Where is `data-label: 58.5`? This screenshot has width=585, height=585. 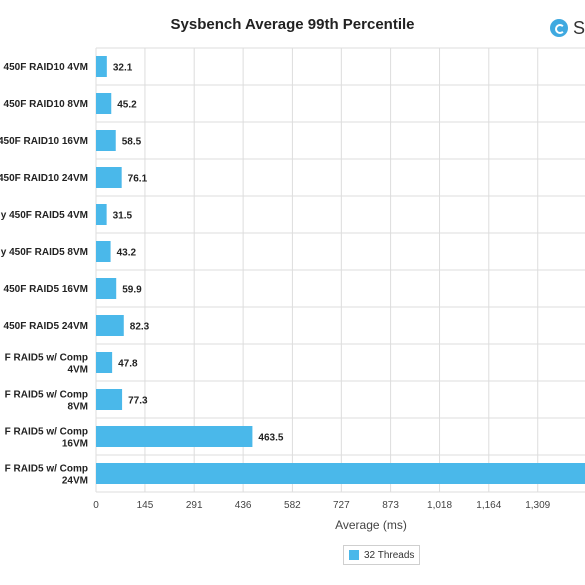 data-label: 58.5 is located at coordinates (132, 142).